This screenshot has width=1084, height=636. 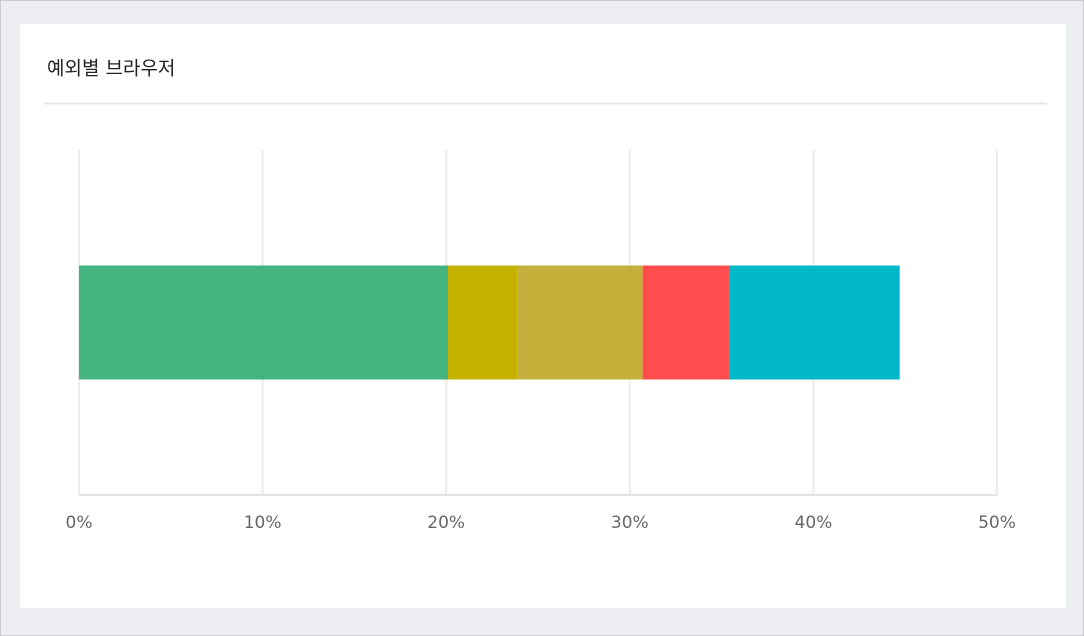 I want to click on x-tick-label: 10%, so click(x=263, y=523).